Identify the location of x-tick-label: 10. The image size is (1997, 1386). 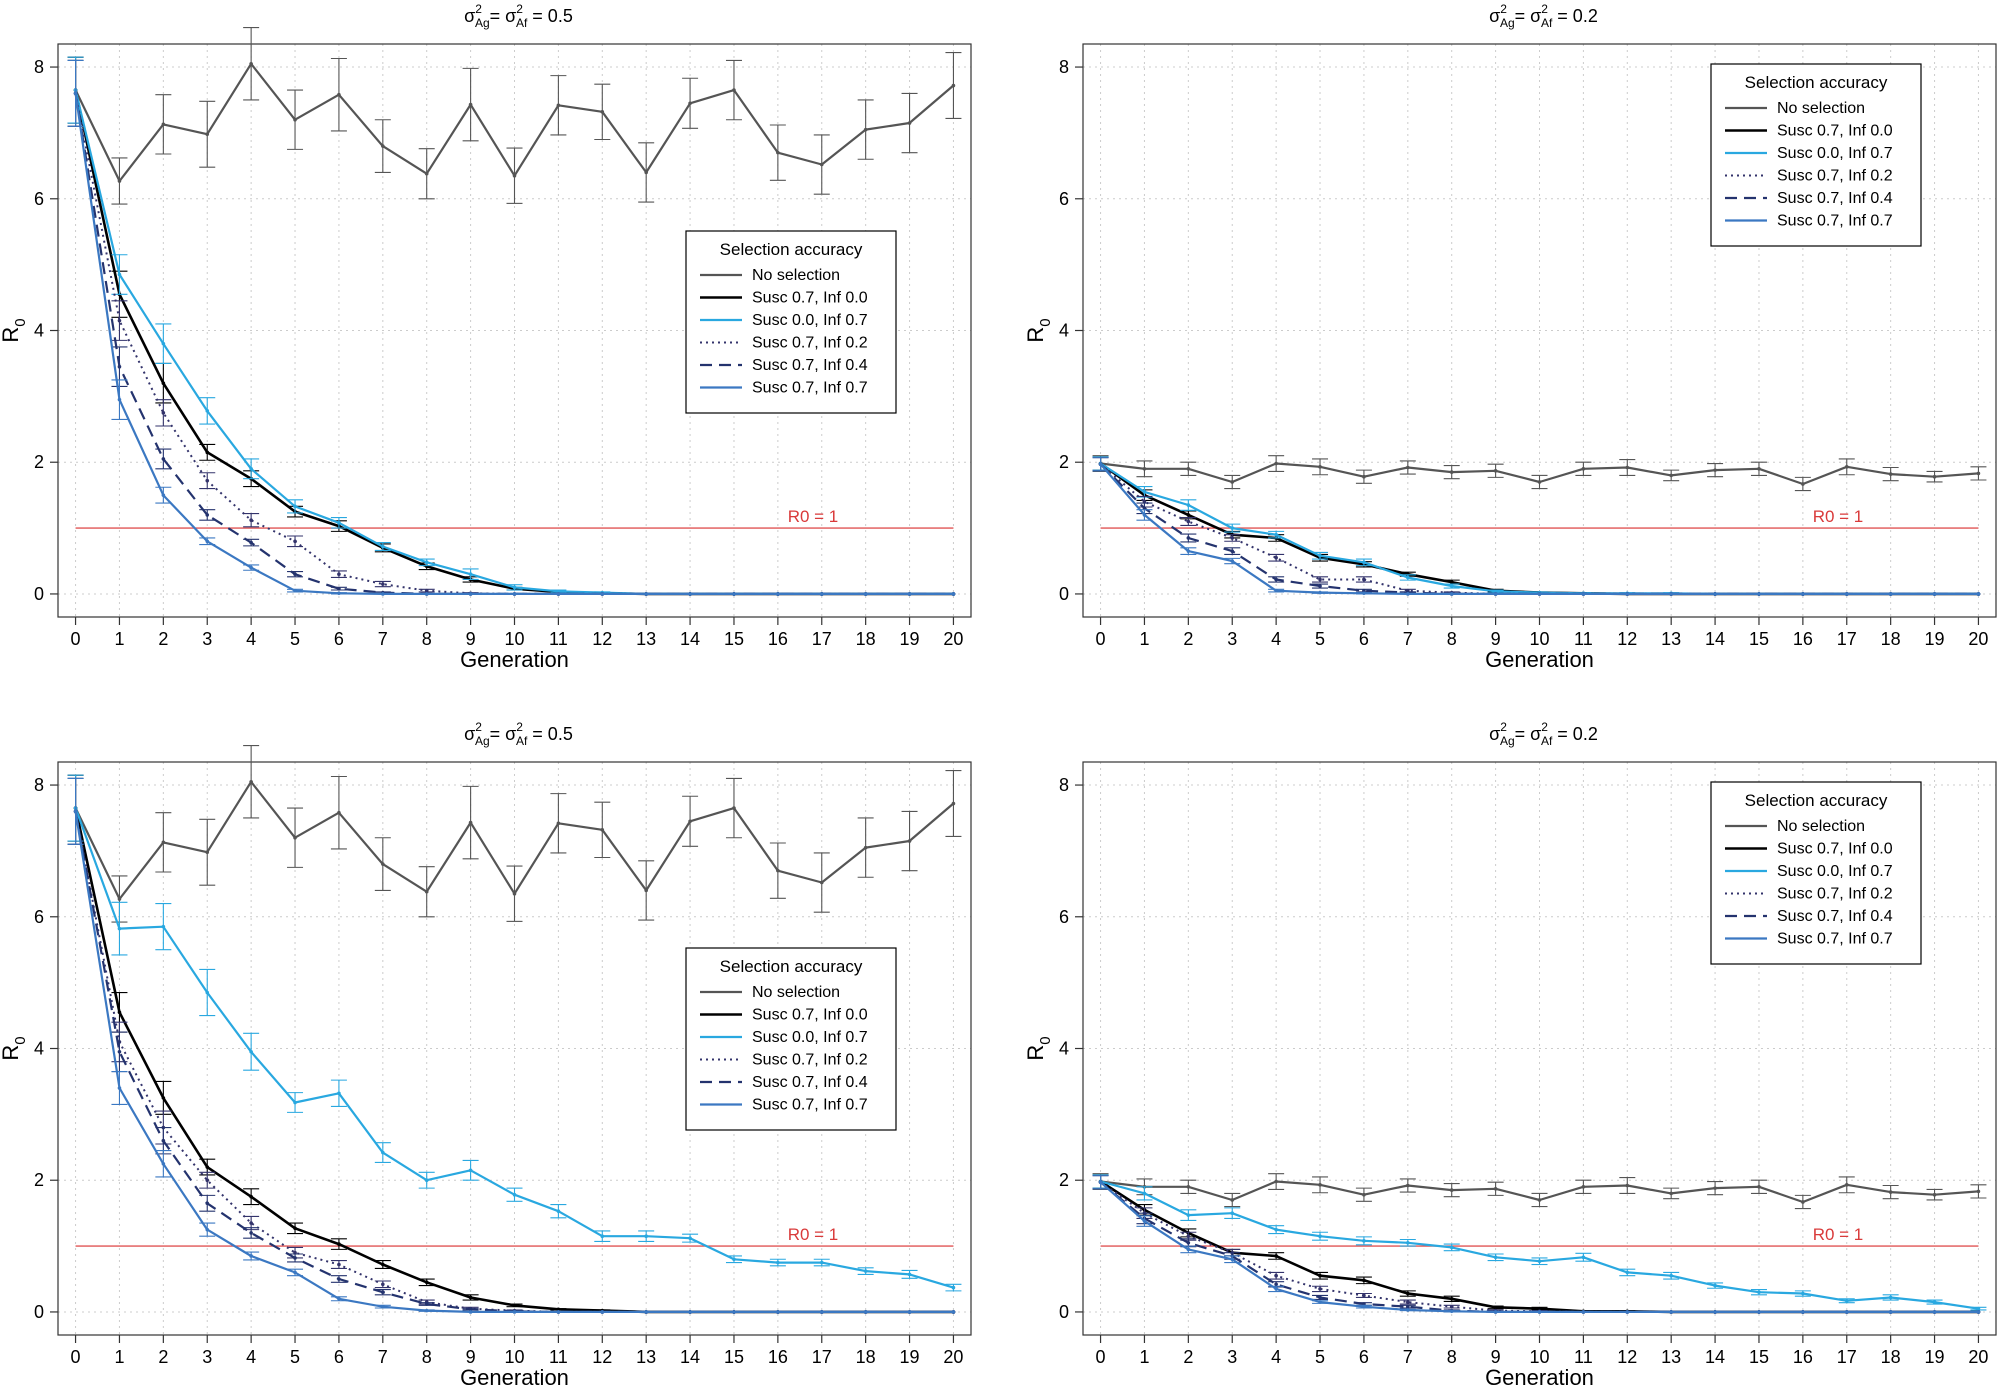
(514, 1357).